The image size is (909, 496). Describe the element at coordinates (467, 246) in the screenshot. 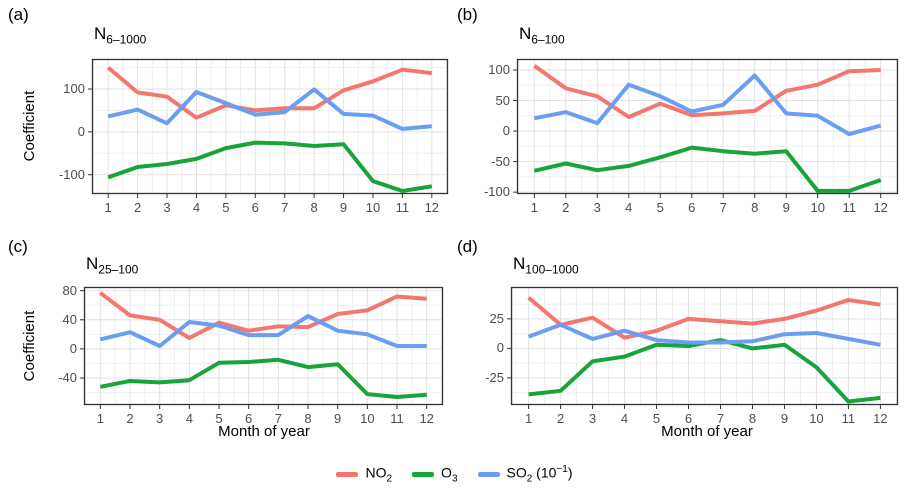

I see `panel-label-d: (d)` at that location.